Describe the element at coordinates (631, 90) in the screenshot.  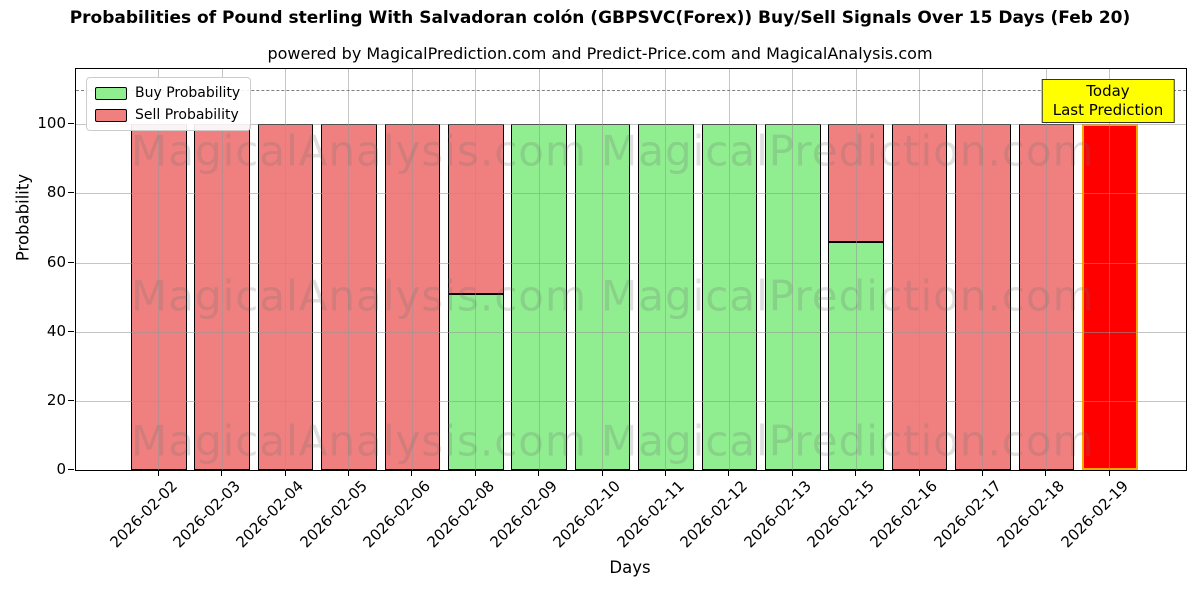
I see `dashed-threshold-line` at that location.